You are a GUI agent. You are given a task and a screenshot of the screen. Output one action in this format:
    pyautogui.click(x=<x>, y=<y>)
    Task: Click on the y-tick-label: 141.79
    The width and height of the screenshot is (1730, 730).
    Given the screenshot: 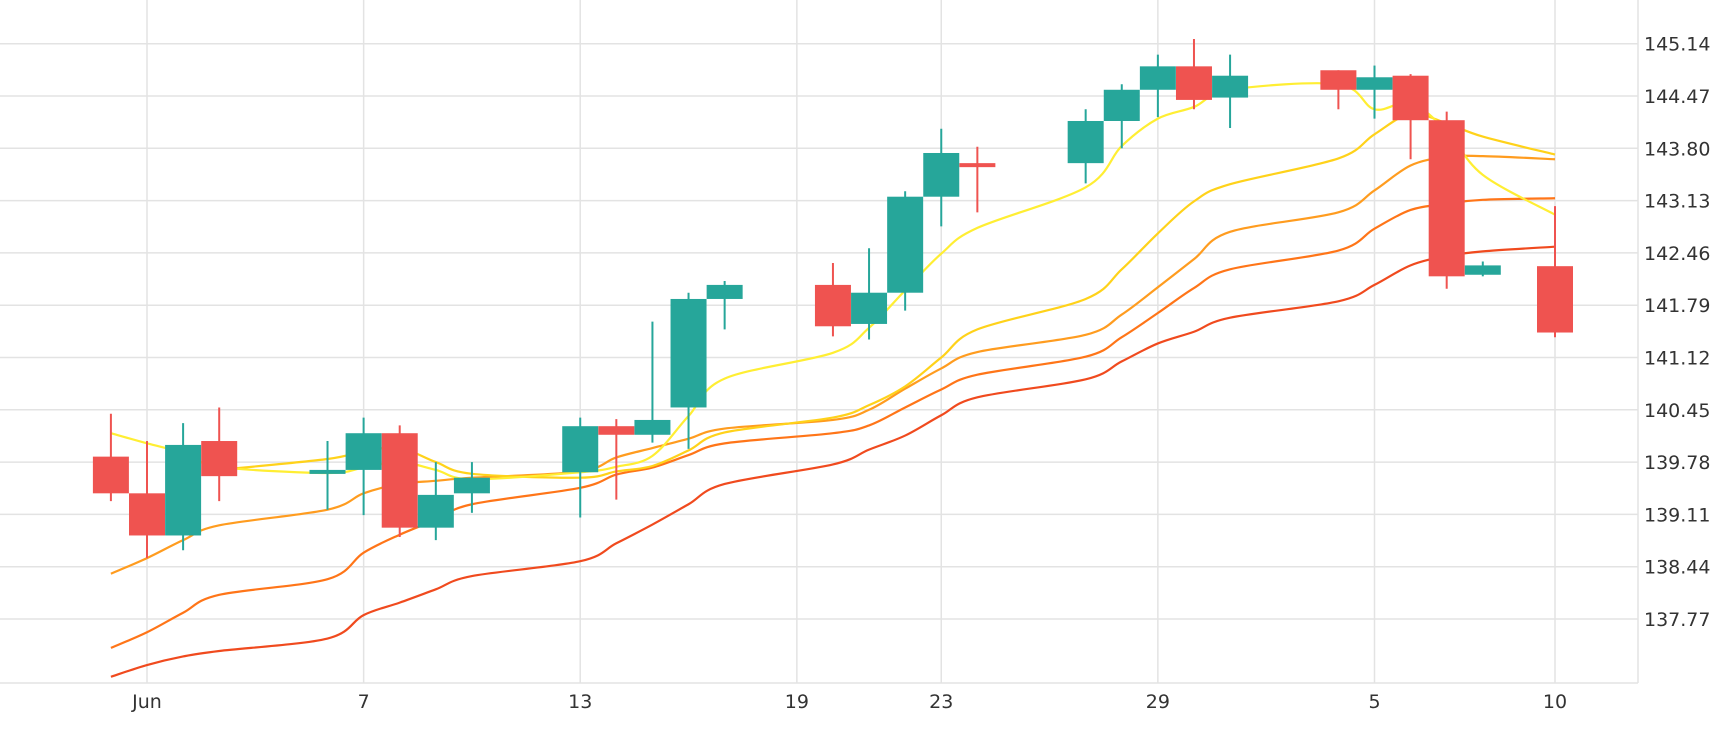 What is the action you would take?
    pyautogui.click(x=1677, y=306)
    